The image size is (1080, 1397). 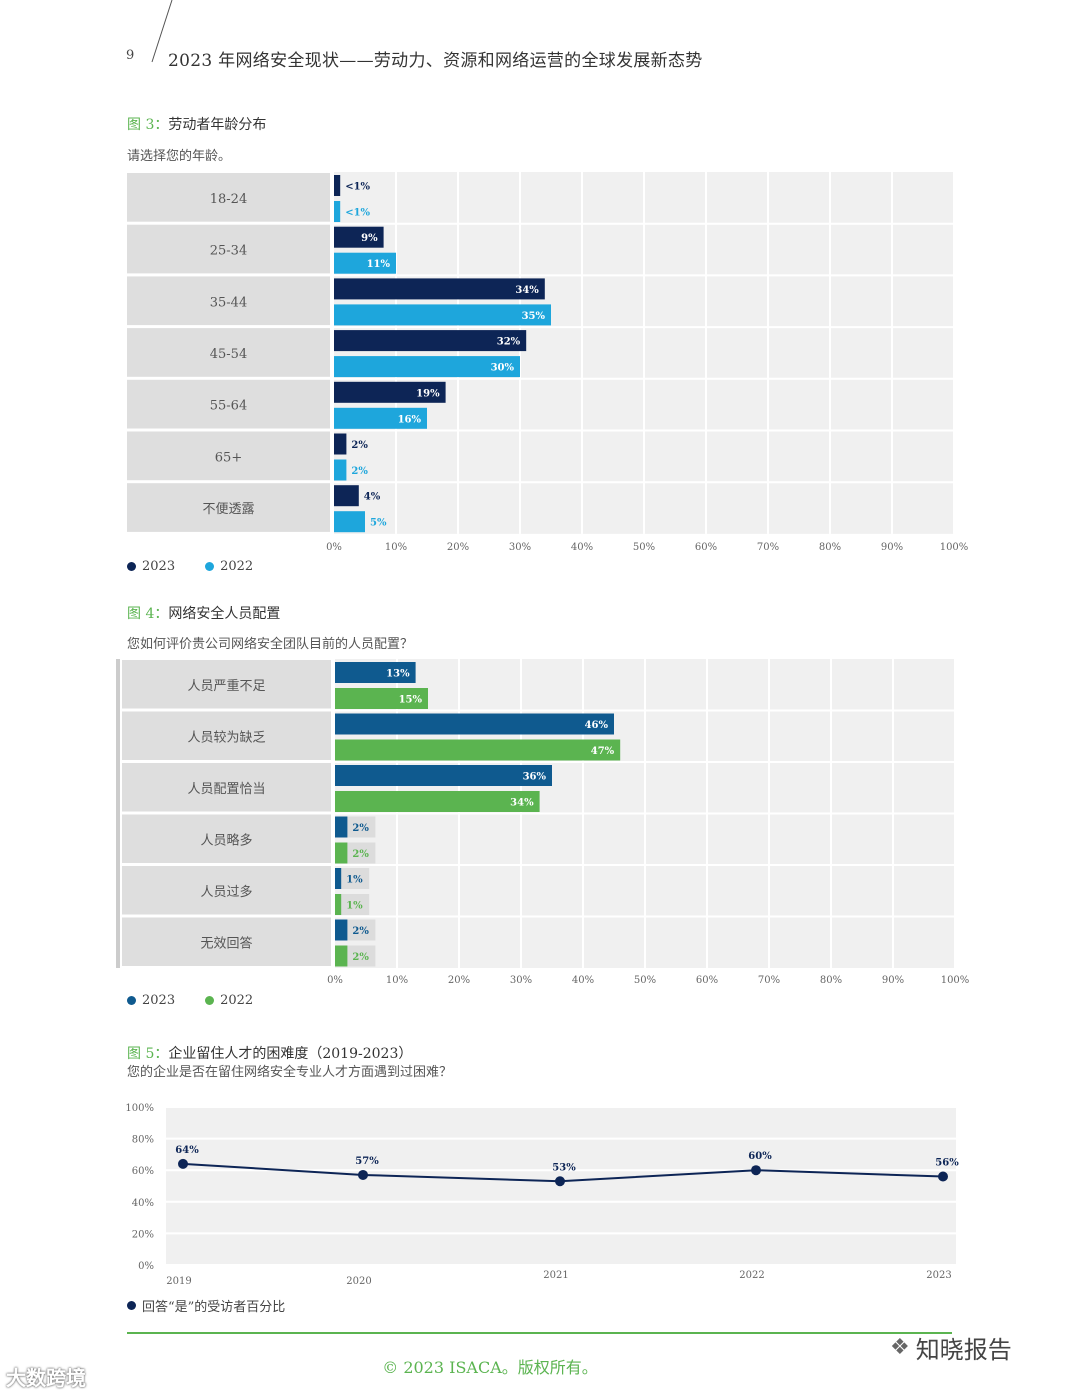 I want to click on x-tick-label: 90%, so click(x=893, y=980).